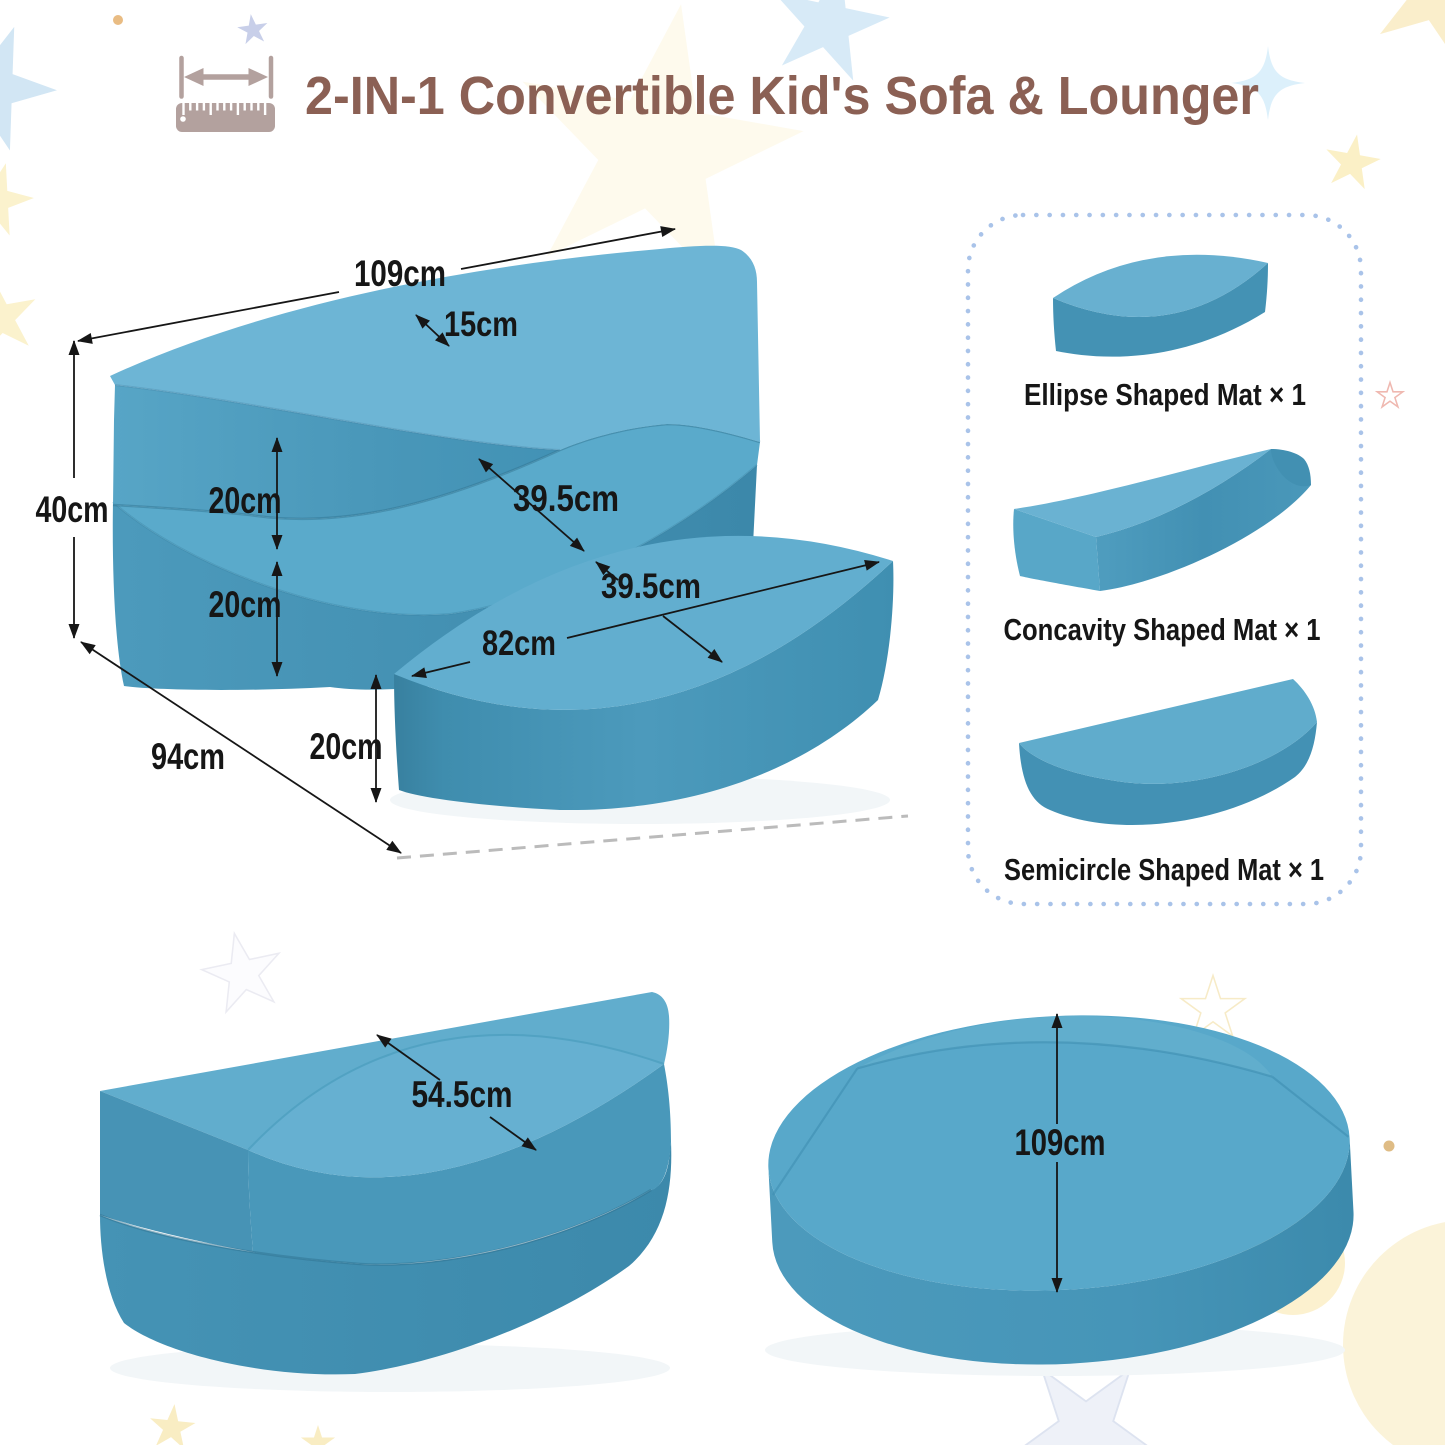  Describe the element at coordinates (1164, 869) in the screenshot. I see `svg-text: Semicircle Shaped Mat × 1` at that location.